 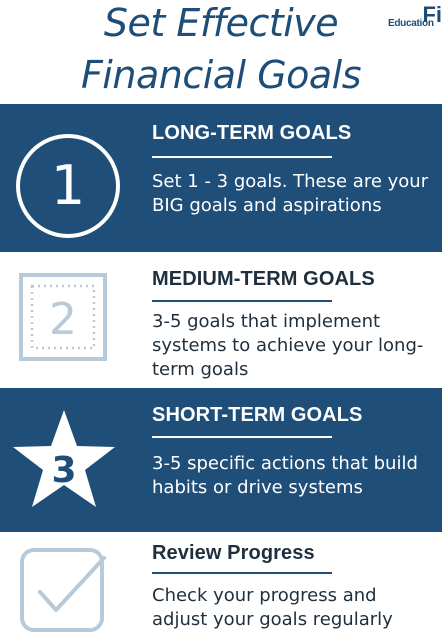 I want to click on brand-logo: Education Fi, so click(x=415, y=17).